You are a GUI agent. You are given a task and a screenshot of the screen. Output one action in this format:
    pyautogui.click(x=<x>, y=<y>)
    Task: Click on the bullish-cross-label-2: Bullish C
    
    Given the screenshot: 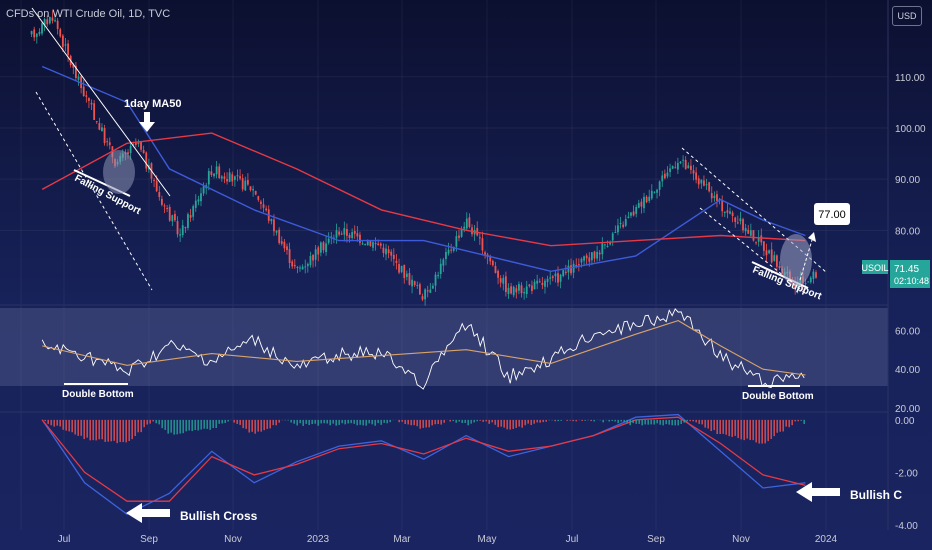 What is the action you would take?
    pyautogui.click(x=876, y=495)
    